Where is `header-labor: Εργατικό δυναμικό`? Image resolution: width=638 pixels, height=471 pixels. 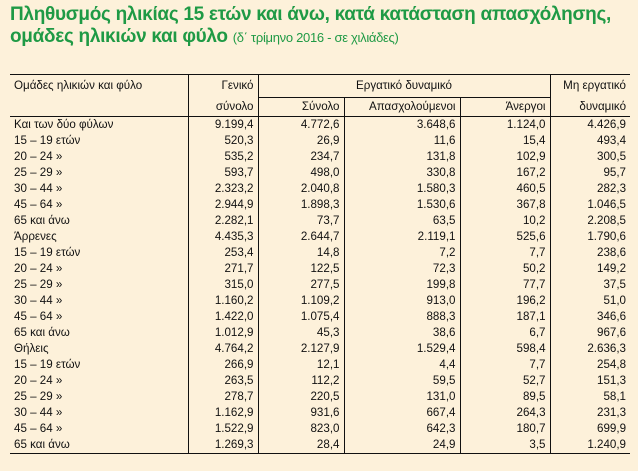
header-labor: Εργατικό δυναμικό is located at coordinates (404, 86).